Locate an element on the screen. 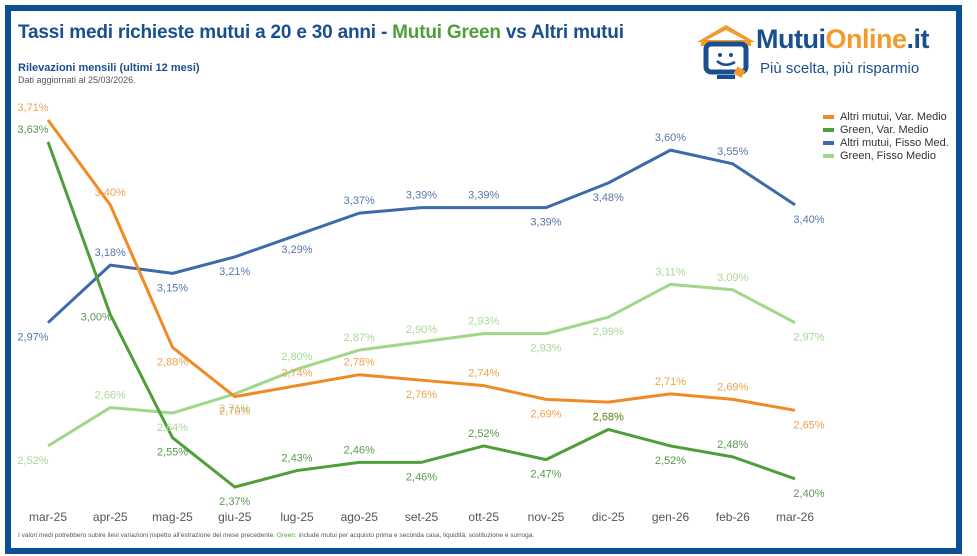 This screenshot has width=977, height=556. data-label: 3,60% is located at coordinates (670, 138).